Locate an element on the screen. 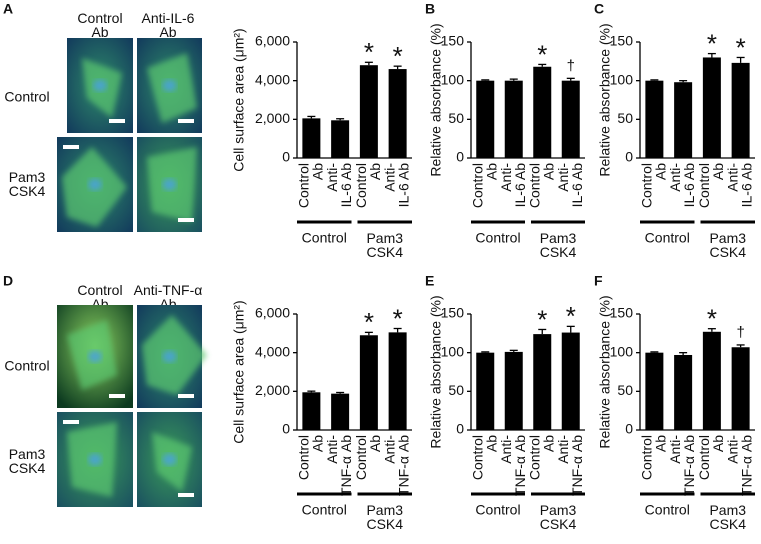 The height and width of the screenshot is (544, 761). column-header: Anti-IL-6 Ab is located at coordinates (168, 25).